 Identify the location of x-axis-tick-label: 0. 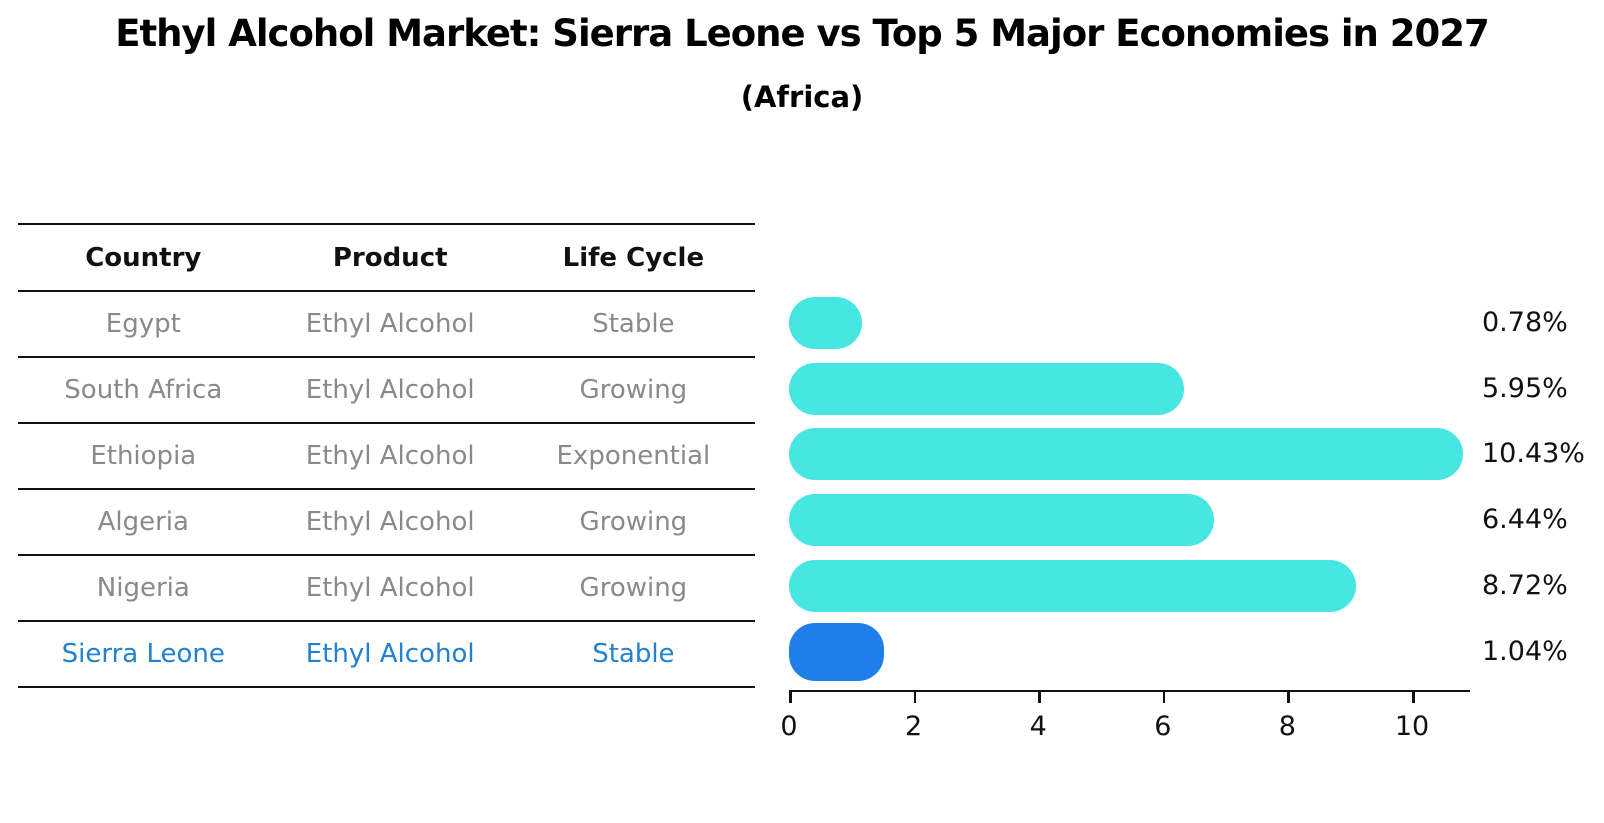
(789, 726).